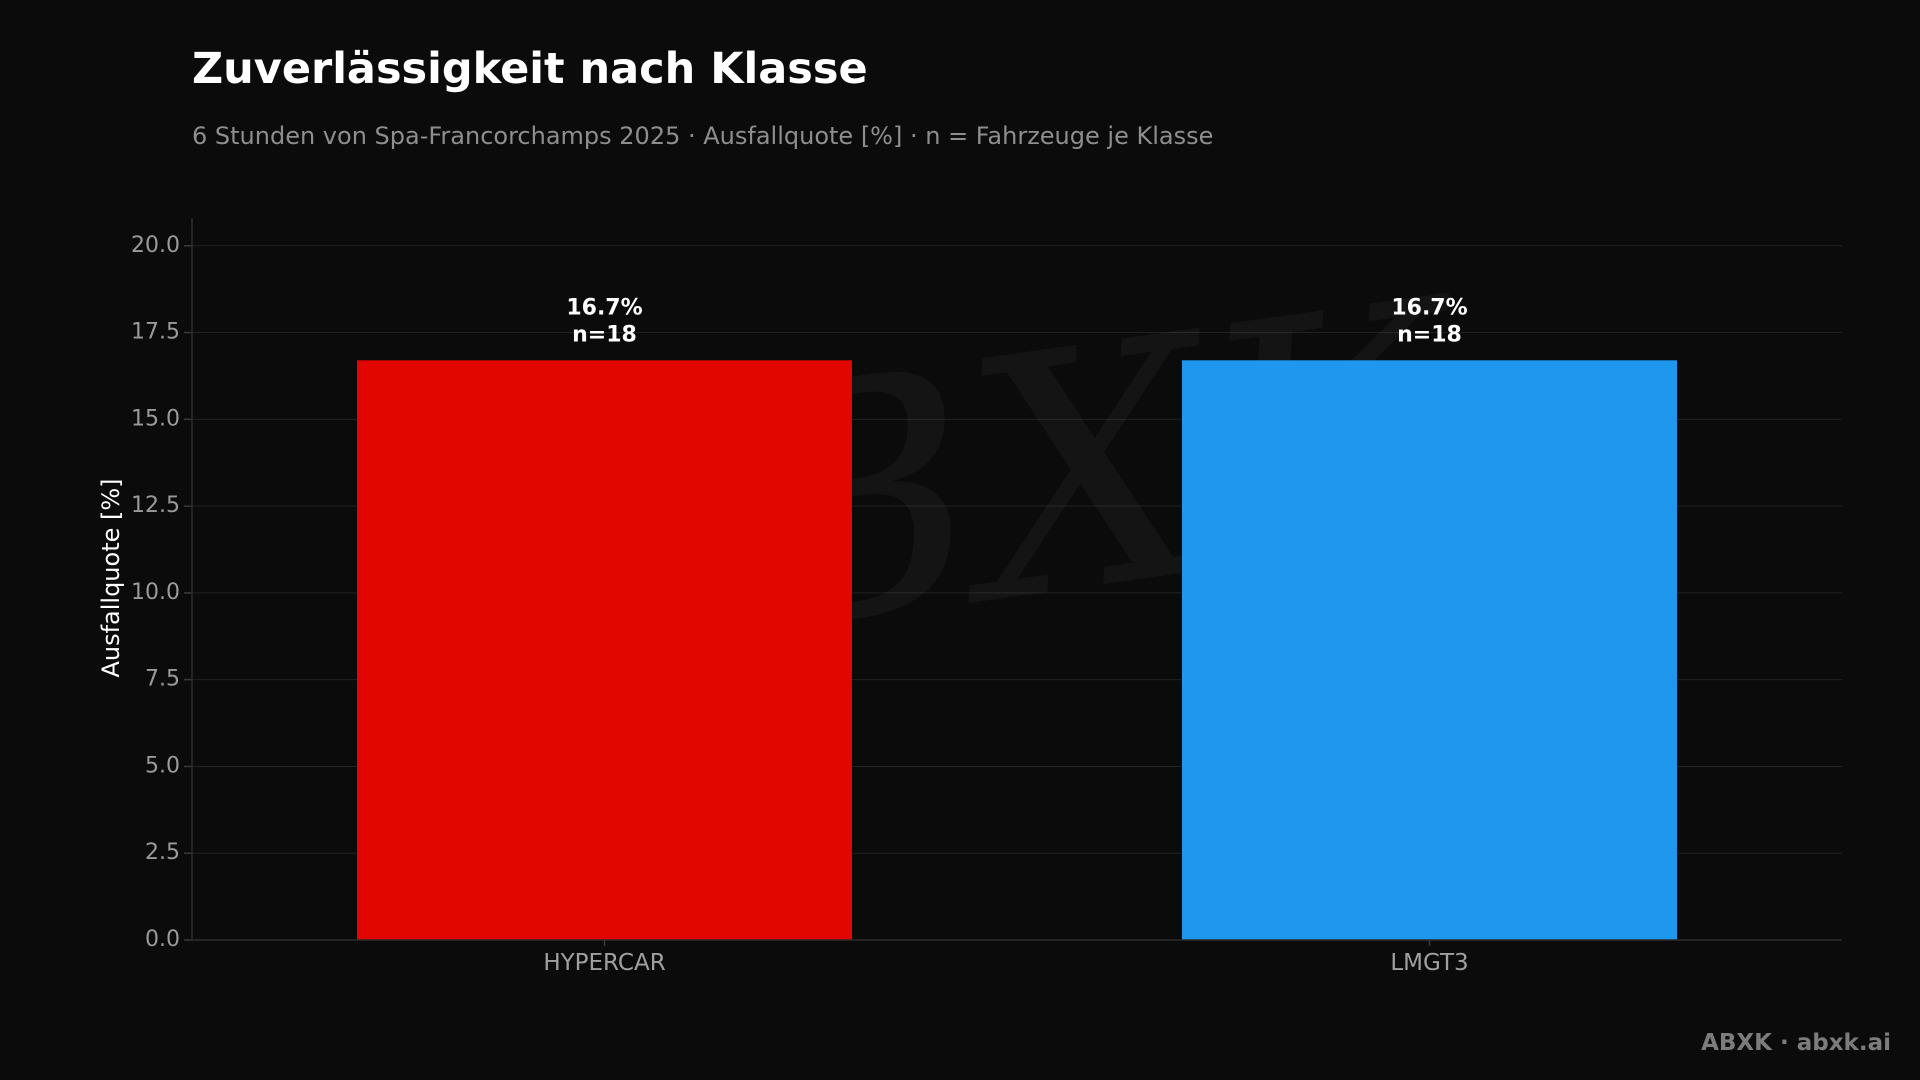  What do you see at coordinates (155, 332) in the screenshot?
I see `y-tick-label: 17.5` at bounding box center [155, 332].